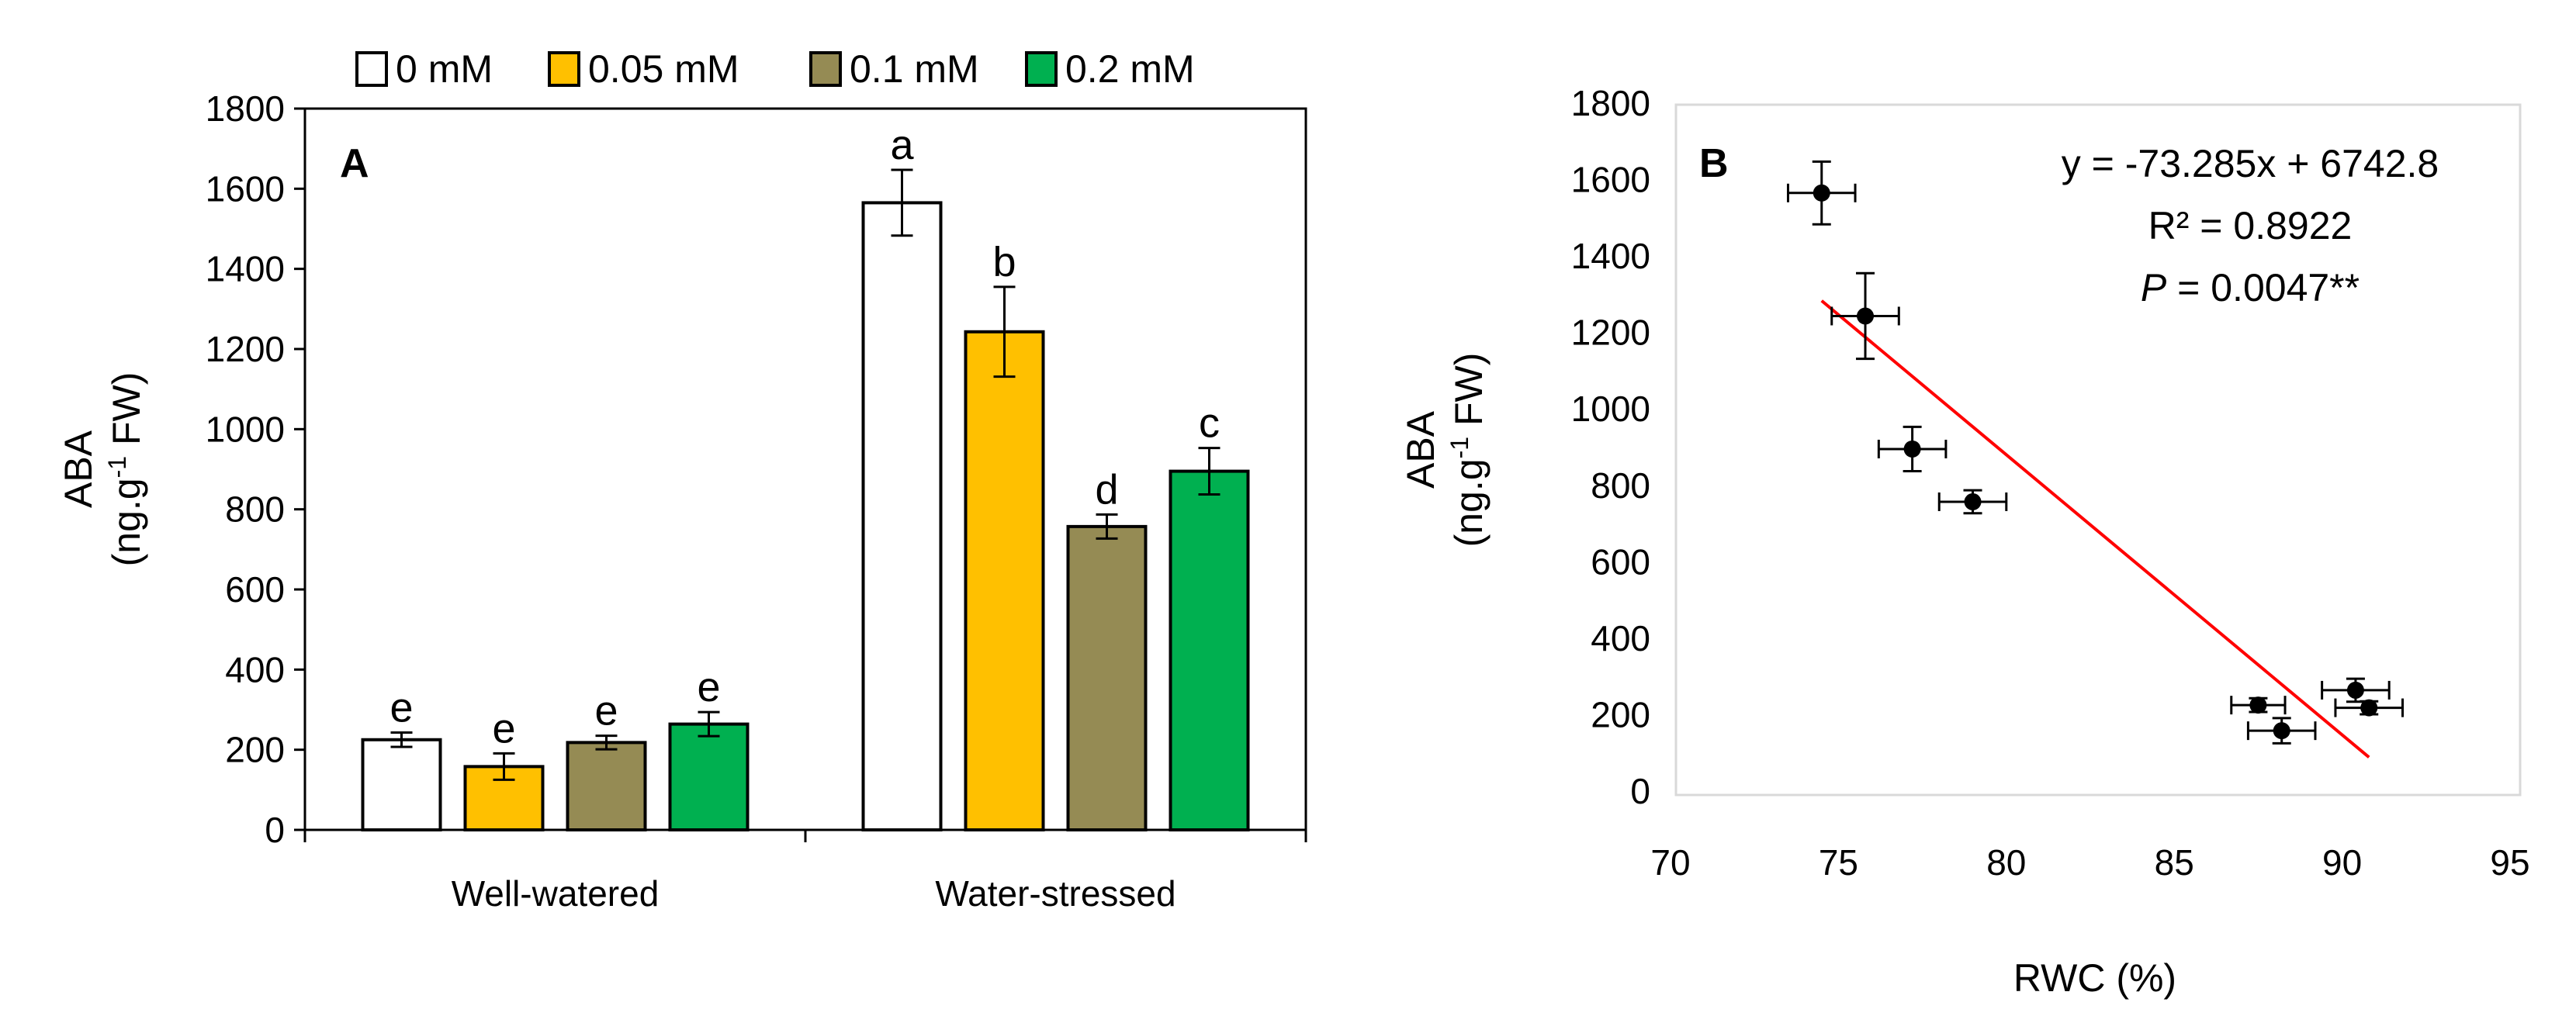 The width and height of the screenshot is (2576, 1023). I want to click on legend-label: 0.2 mM, so click(1130, 69).